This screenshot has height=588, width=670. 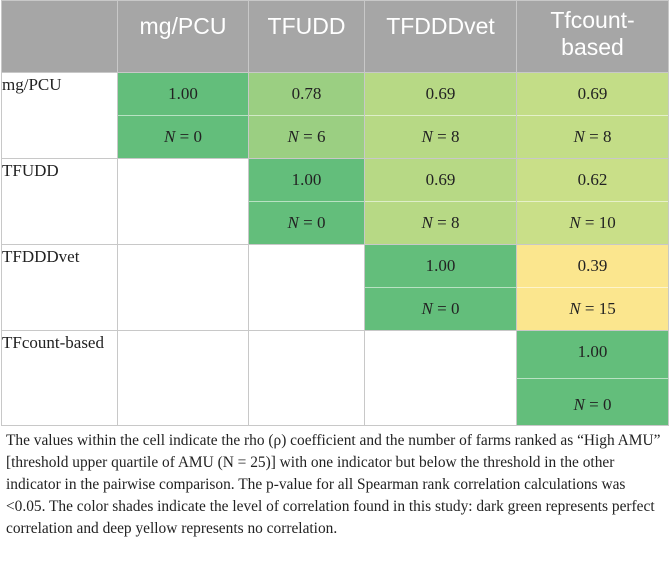 I want to click on table-header: mg/PCU TFUDD TFDDDvet Tfcount-based, so click(x=335, y=36).